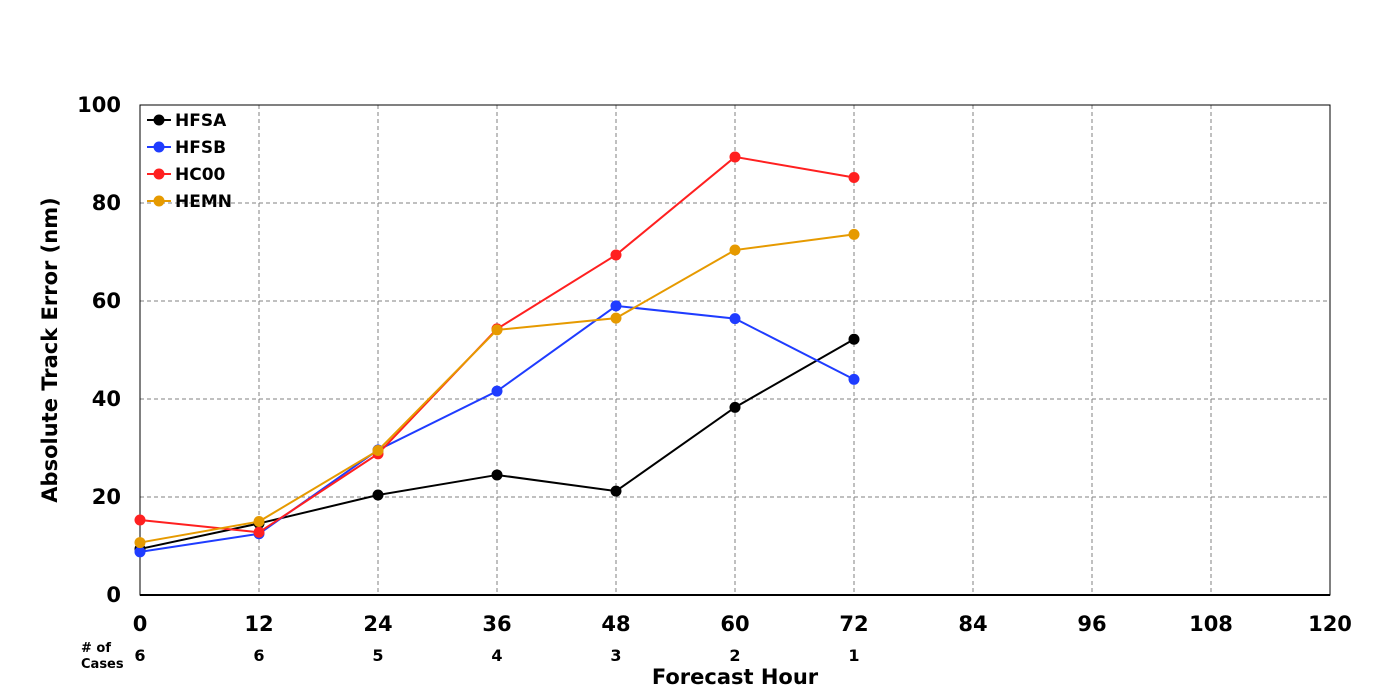 This screenshot has height=700, width=1400. I want to click on x-tick-label: 12, so click(258, 624).